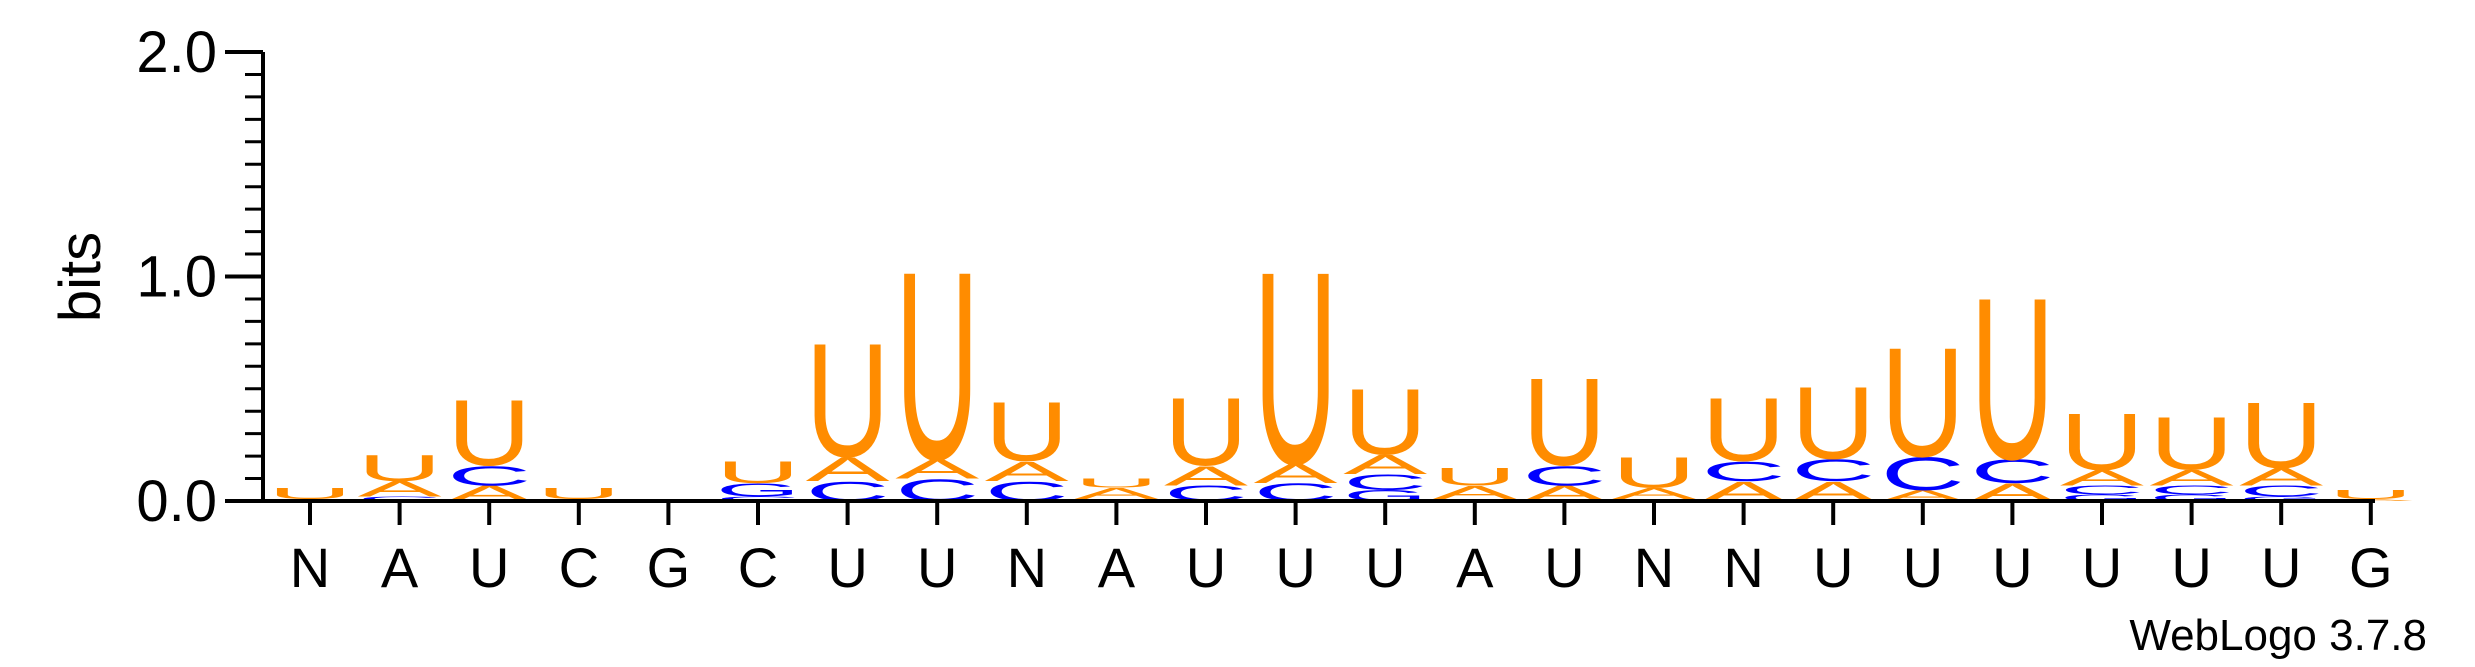  I want to click on y-tick-label: 2.0, so click(176, 52).